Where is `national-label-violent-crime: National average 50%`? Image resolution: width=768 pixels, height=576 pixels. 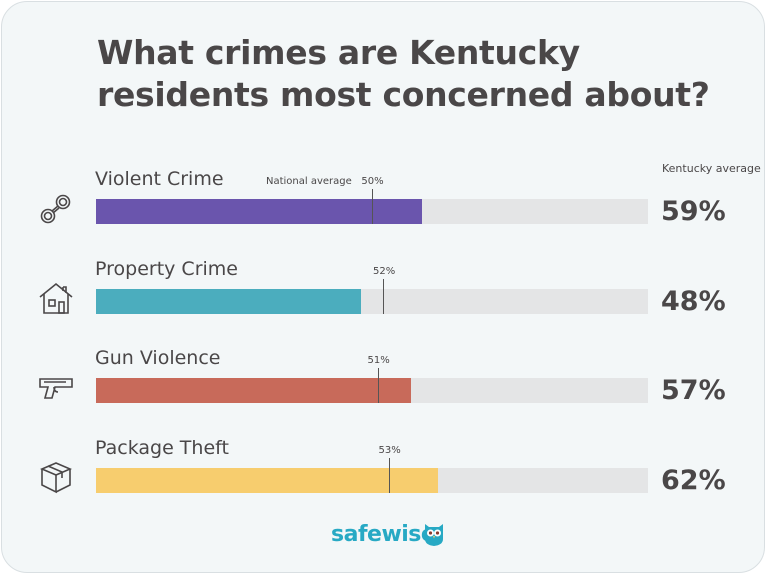 national-label-violent-crime: National average 50% is located at coordinates (325, 181).